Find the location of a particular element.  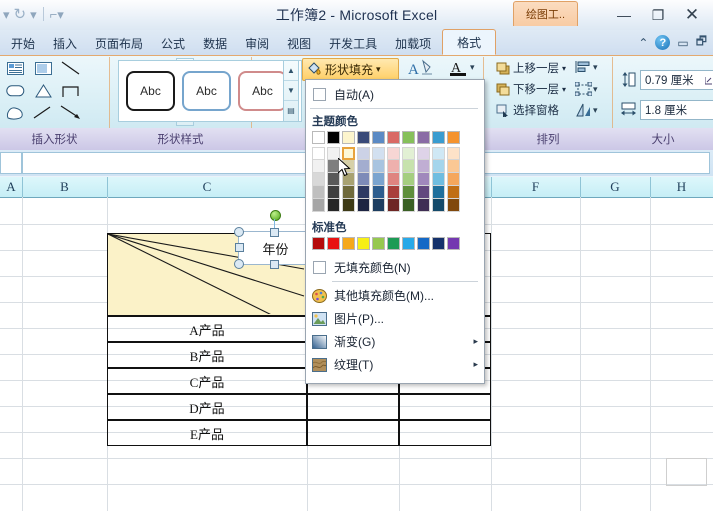

quick-access-toolbar: ▾ ↻ ▾ ⌐▾ is located at coordinates (33, 14).